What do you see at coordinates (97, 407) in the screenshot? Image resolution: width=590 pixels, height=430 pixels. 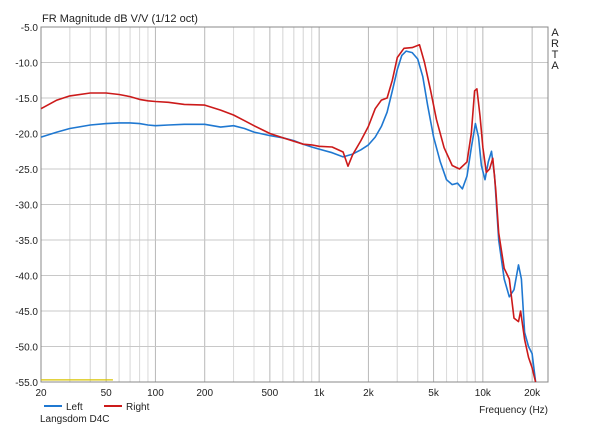 I see `legend: Left Right` at bounding box center [97, 407].